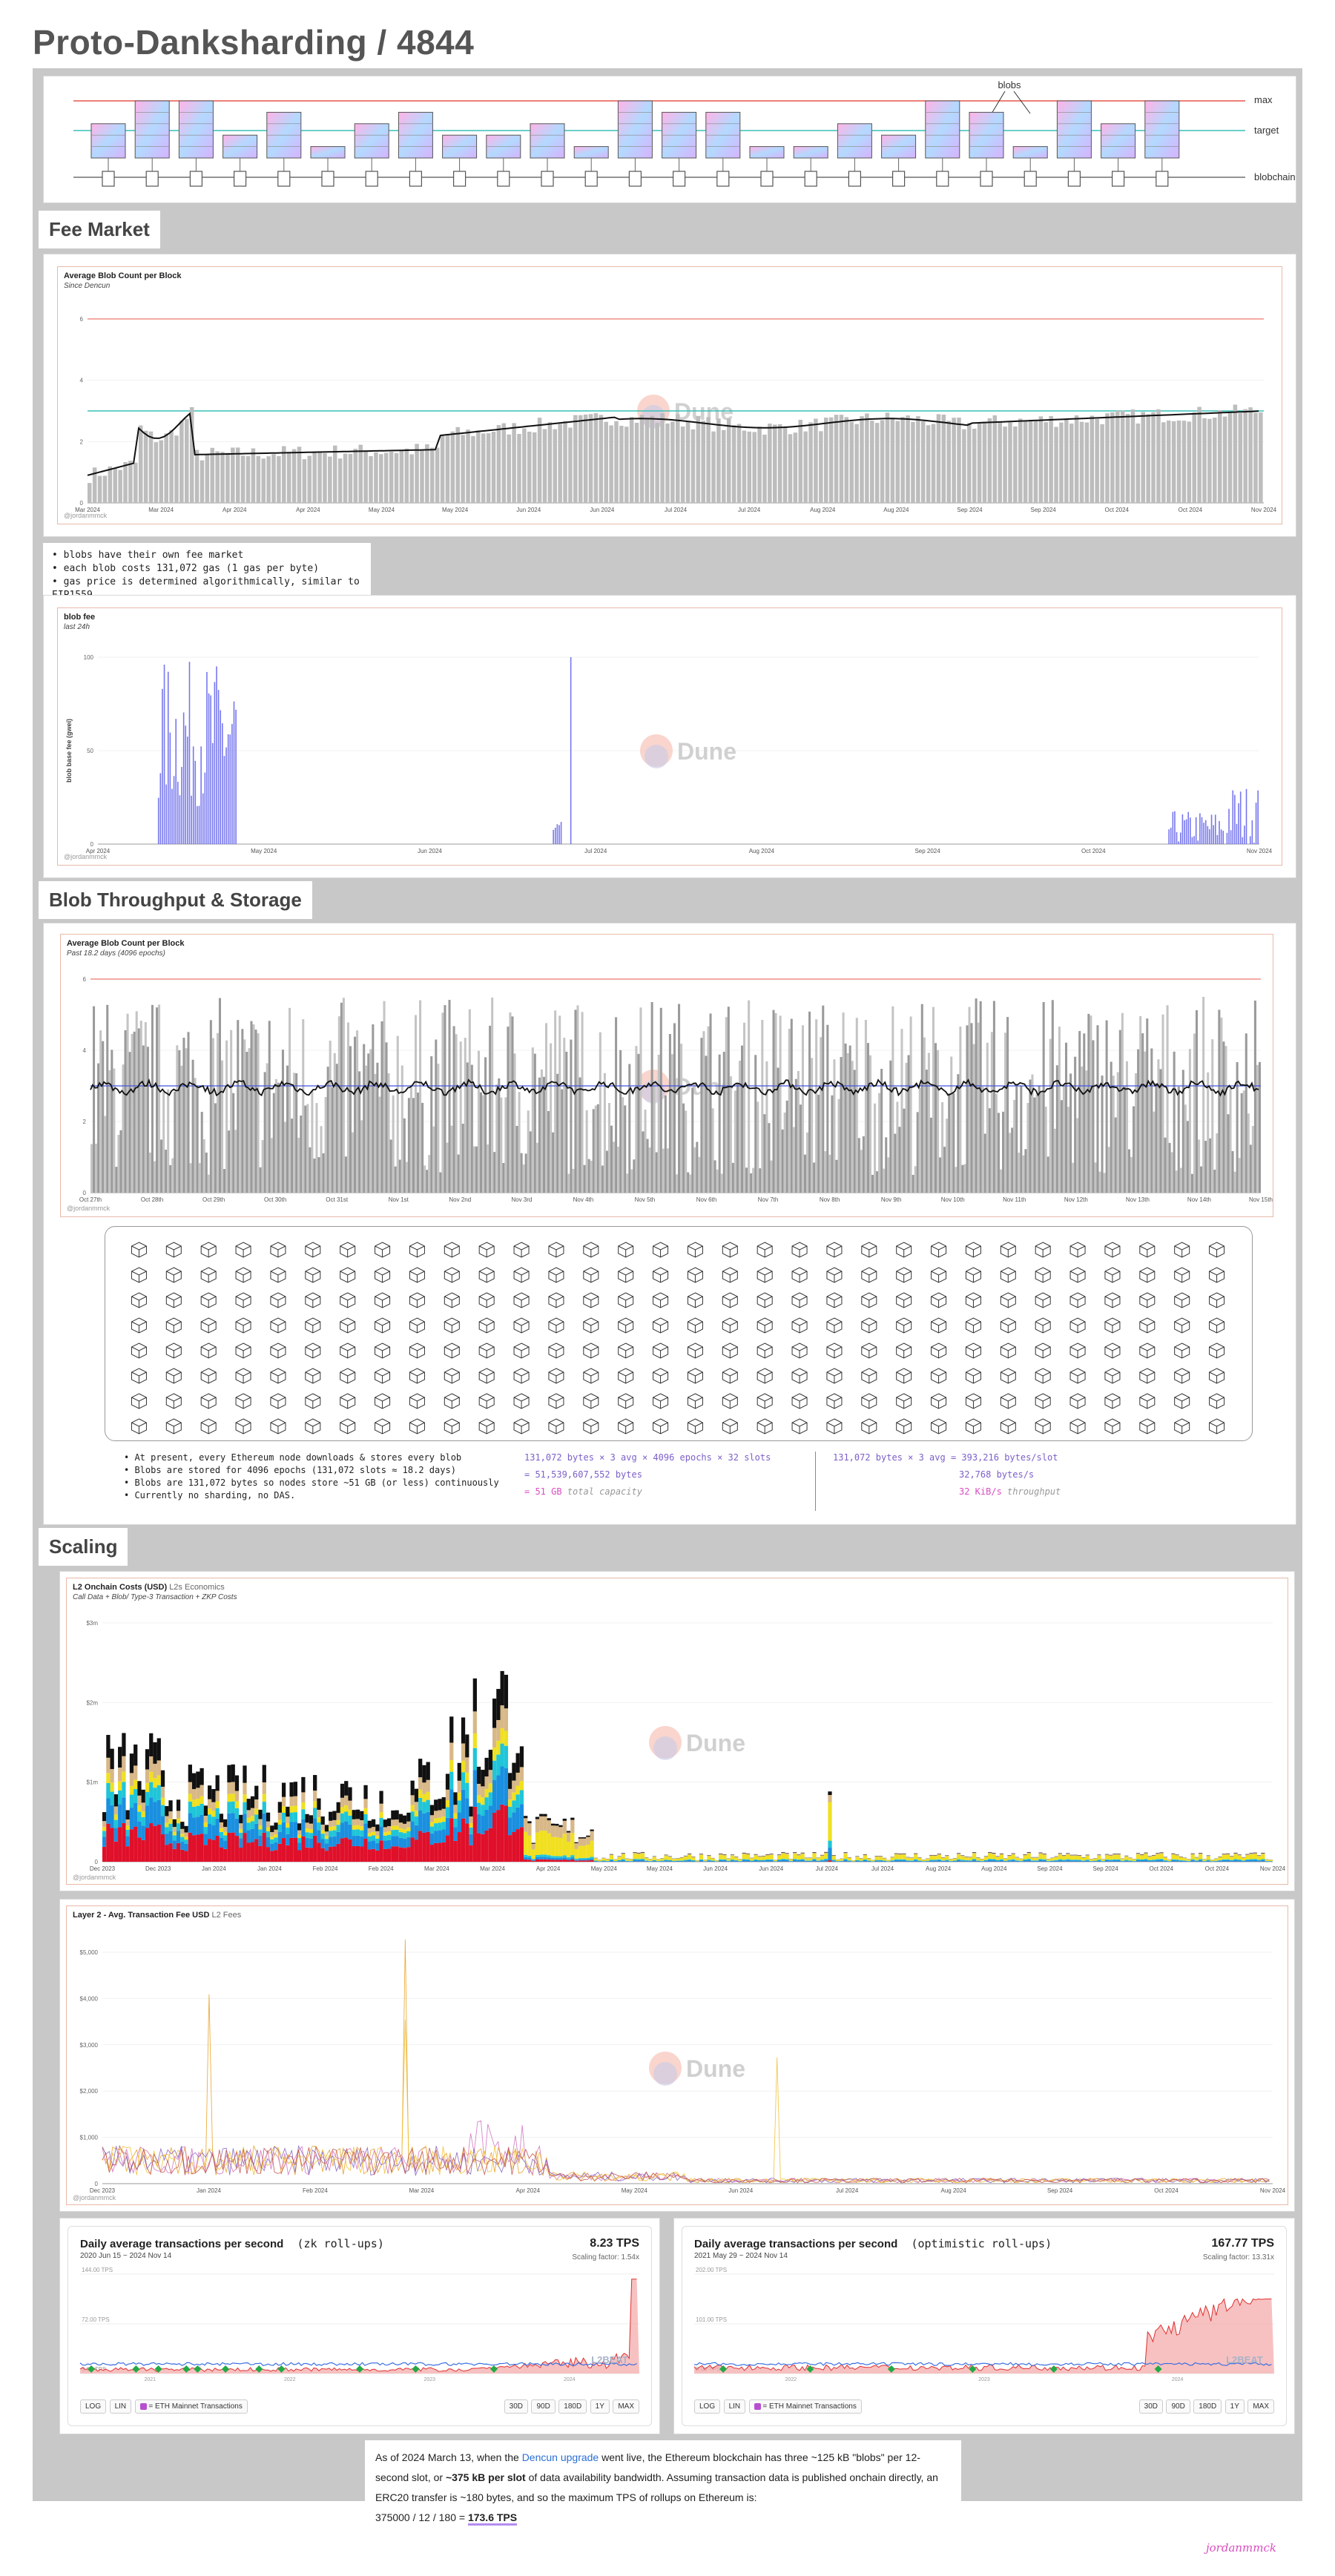  Describe the element at coordinates (706, 752) in the screenshot. I see `dune-watermark: Dune` at that location.